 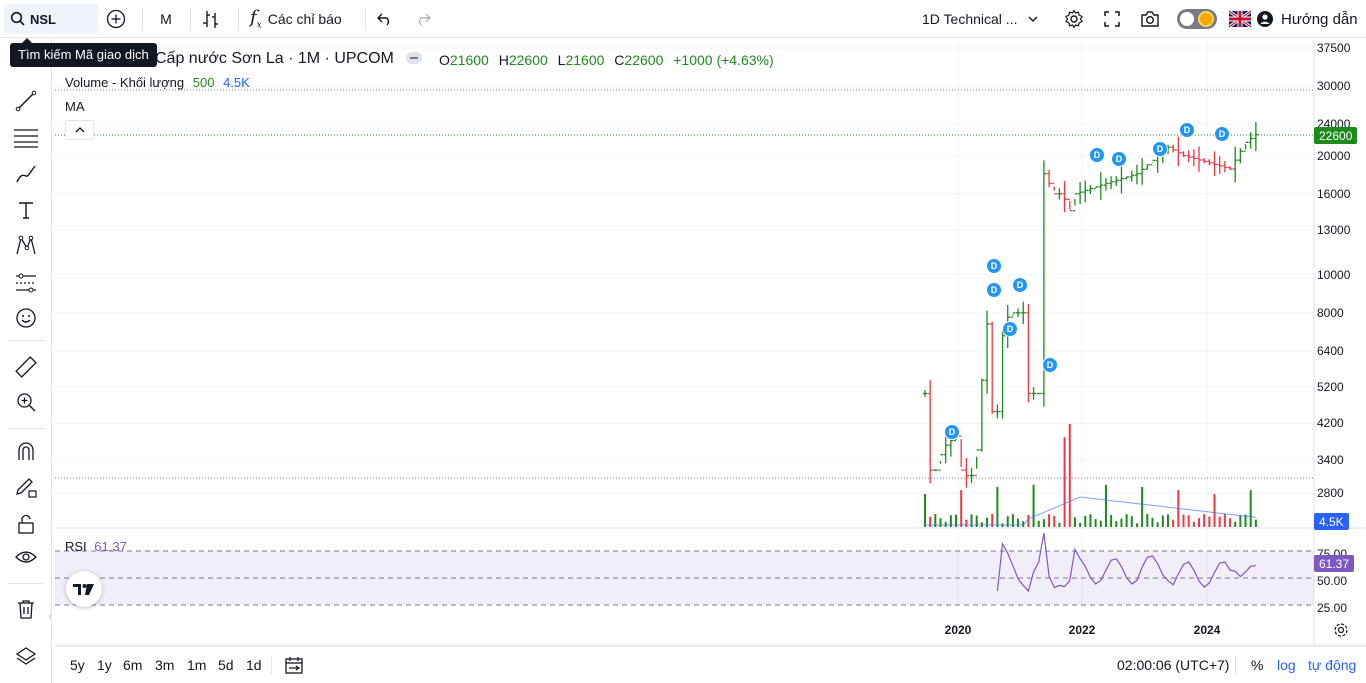 I want to click on remove-drawings-tool, so click(x=26, y=609).